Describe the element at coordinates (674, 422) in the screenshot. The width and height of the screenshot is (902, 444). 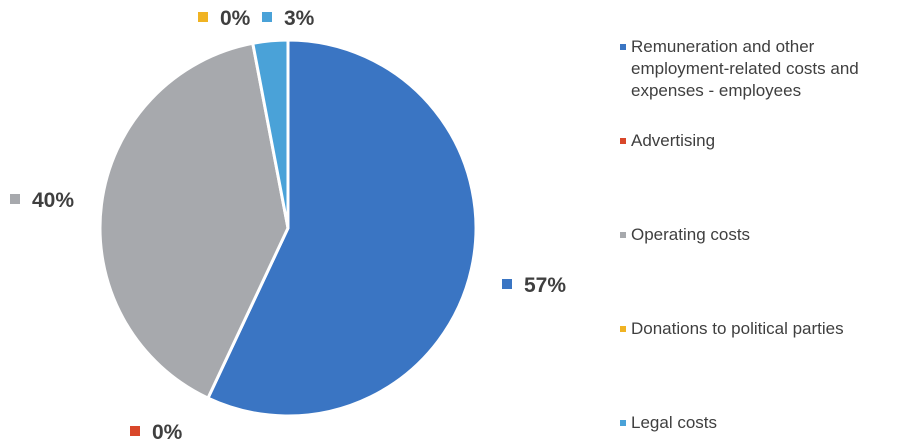
I see `legend-label: Legal costs` at that location.